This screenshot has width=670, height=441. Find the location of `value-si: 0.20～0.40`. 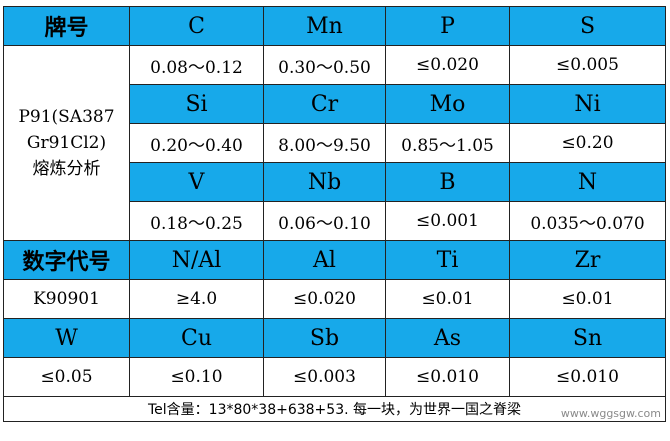

value-si: 0.20～0.40 is located at coordinates (196, 143).